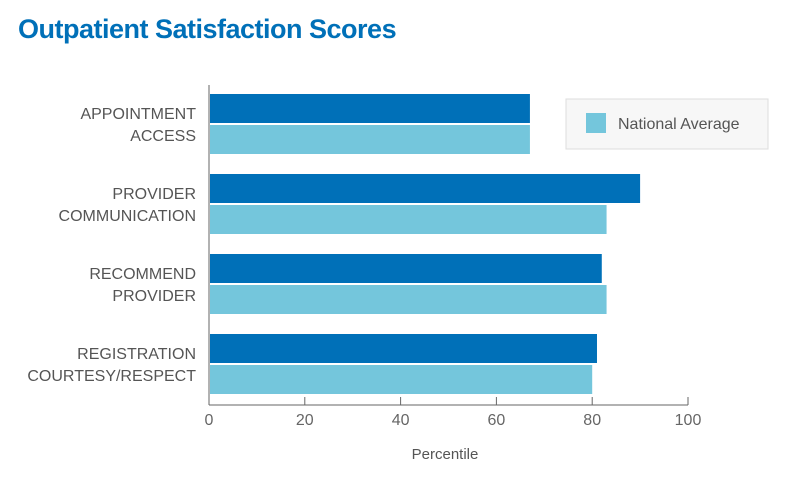  Describe the element at coordinates (679, 124) in the screenshot. I see `legend-label: National Average` at that location.